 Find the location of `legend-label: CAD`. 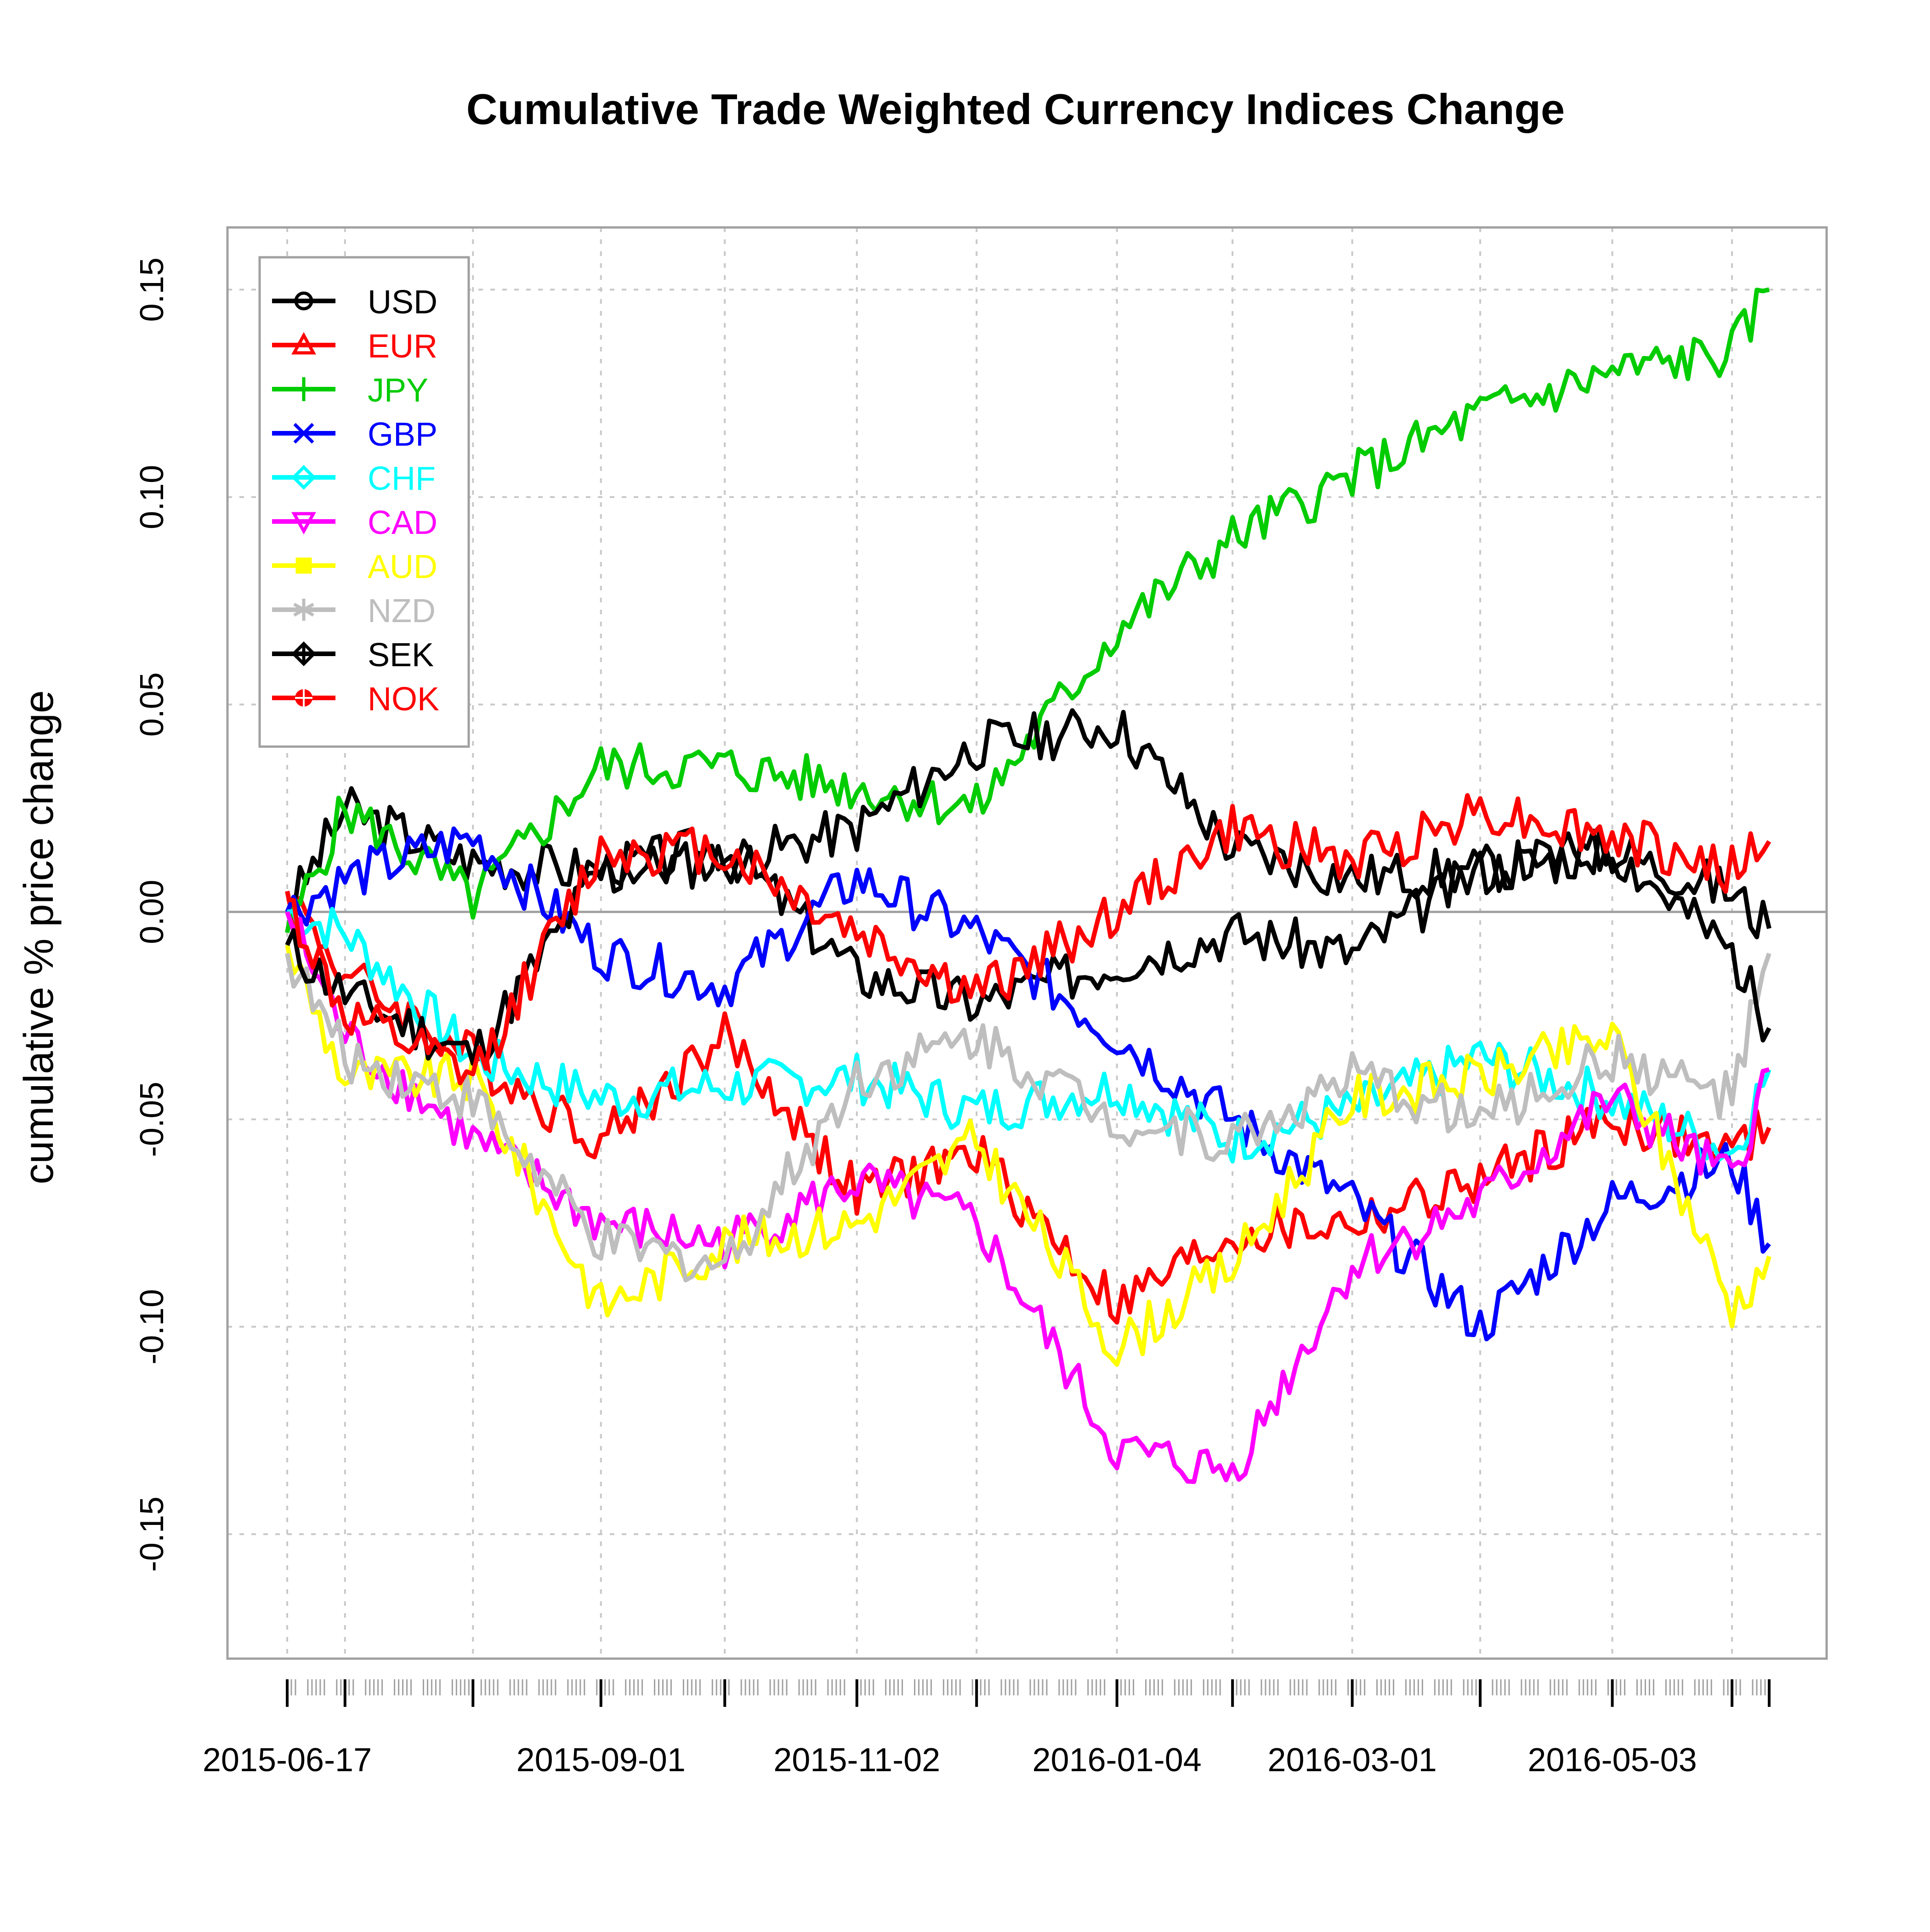

legend-label: CAD is located at coordinates (402, 522).